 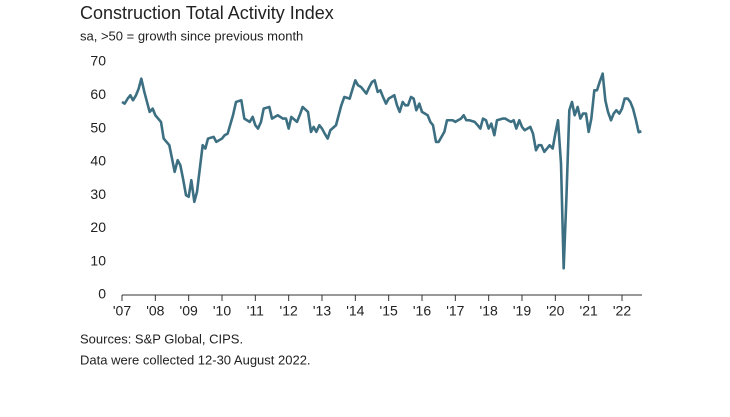 What do you see at coordinates (98, 194) in the screenshot?
I see `y-tick-label: 30` at bounding box center [98, 194].